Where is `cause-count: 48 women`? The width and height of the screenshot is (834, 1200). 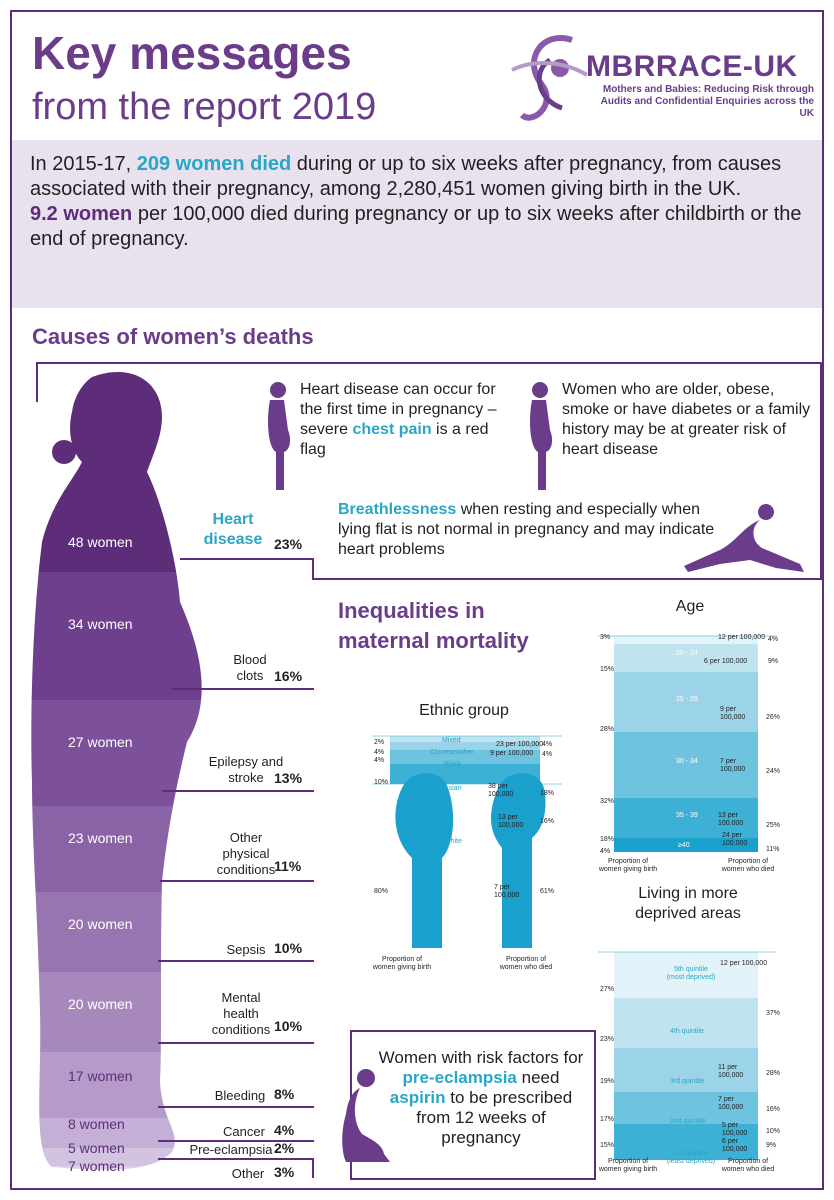
cause-count: 48 women is located at coordinates (100, 542).